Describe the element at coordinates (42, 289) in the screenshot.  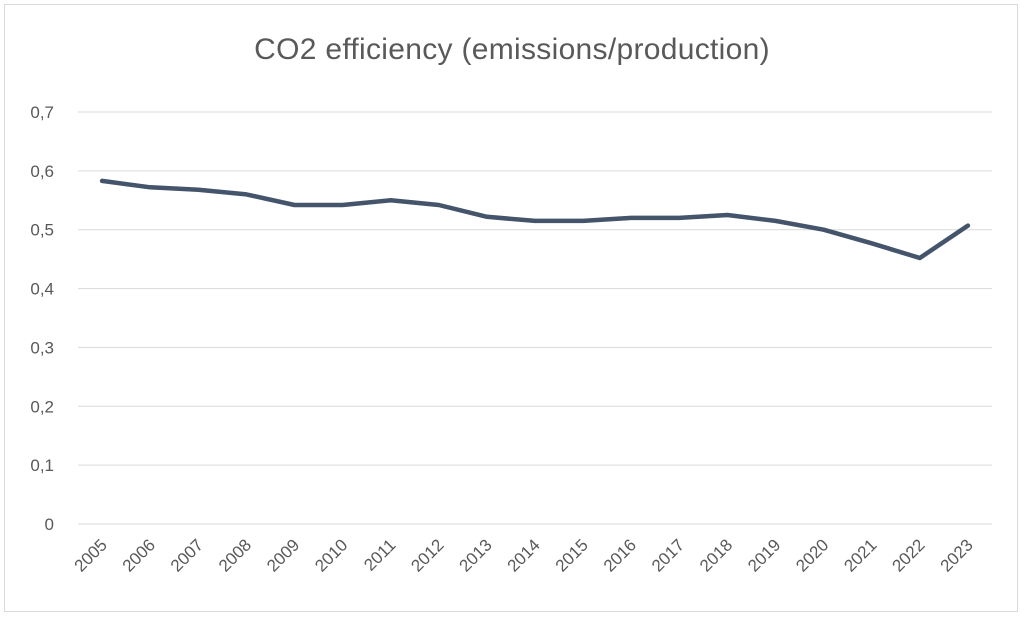
I see `y-tick-label: 0,4` at that location.